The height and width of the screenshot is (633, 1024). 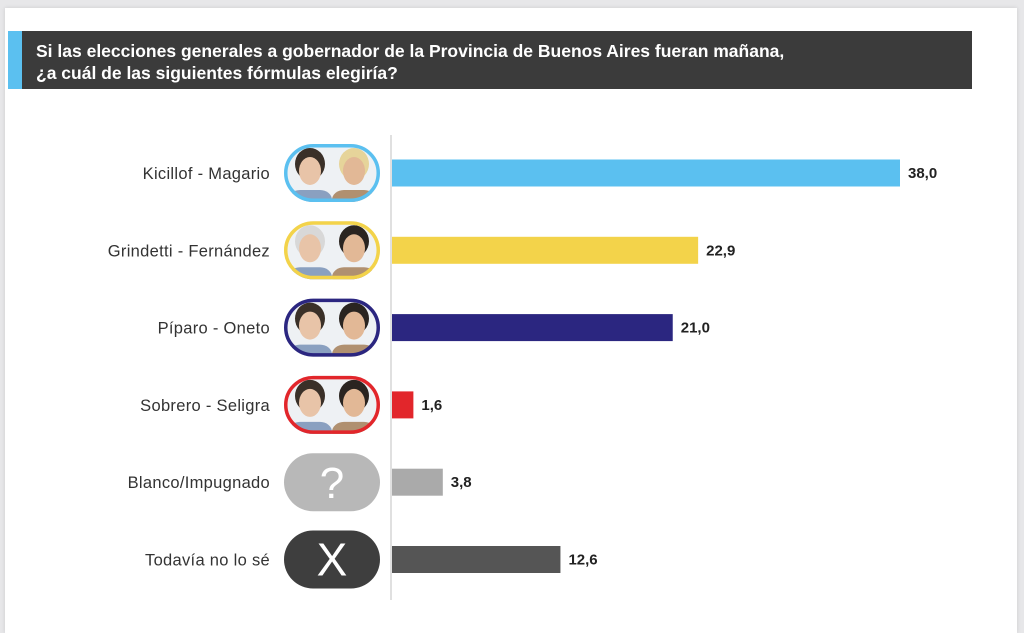 What do you see at coordinates (461, 482) in the screenshot?
I see `value-label: 3,8` at bounding box center [461, 482].